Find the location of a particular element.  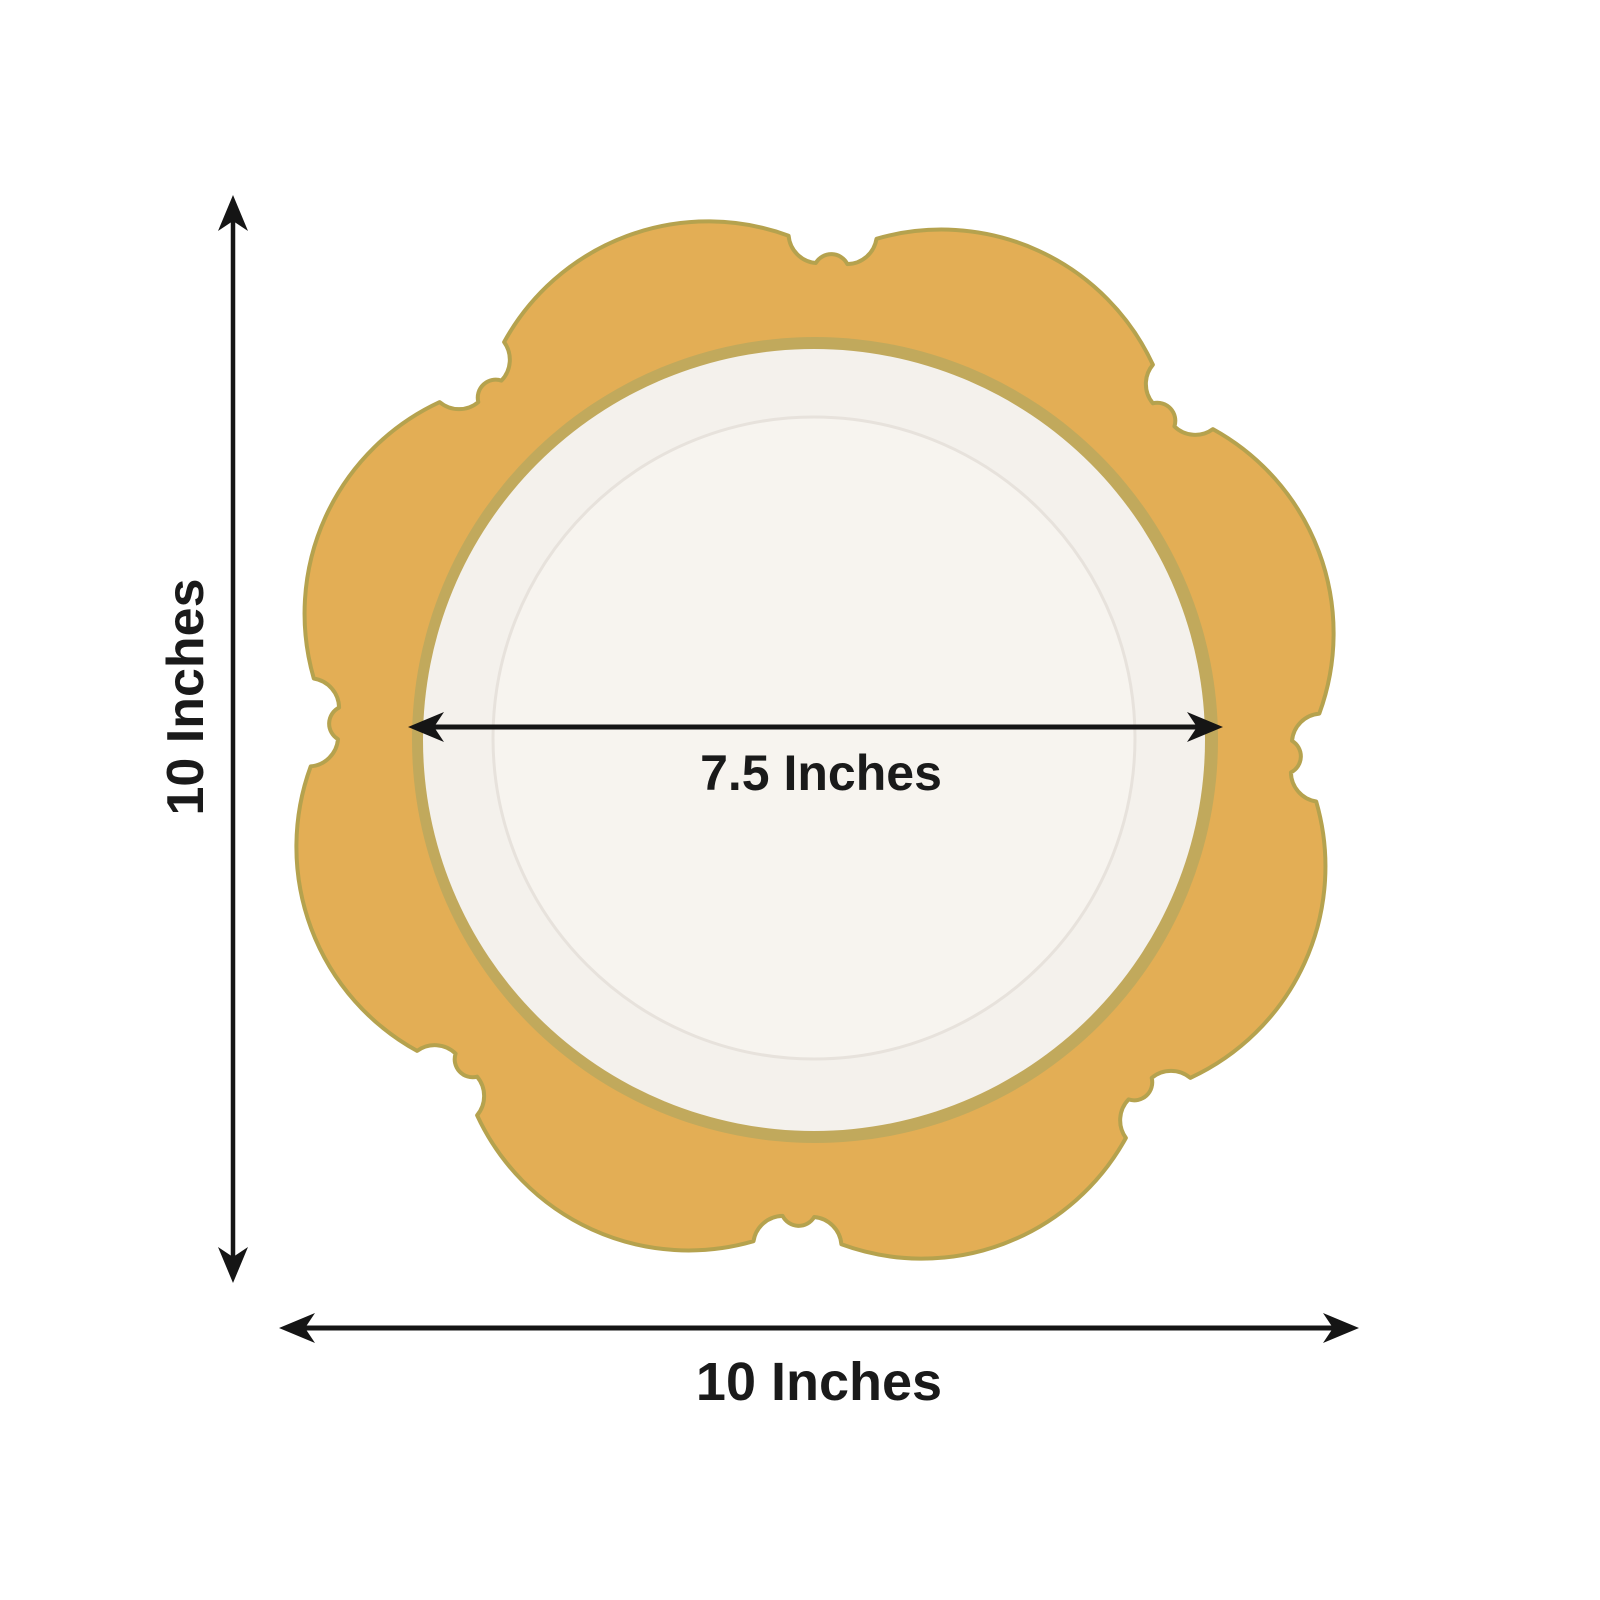

height-dimension: 10 Inches is located at coordinates (202, 739).